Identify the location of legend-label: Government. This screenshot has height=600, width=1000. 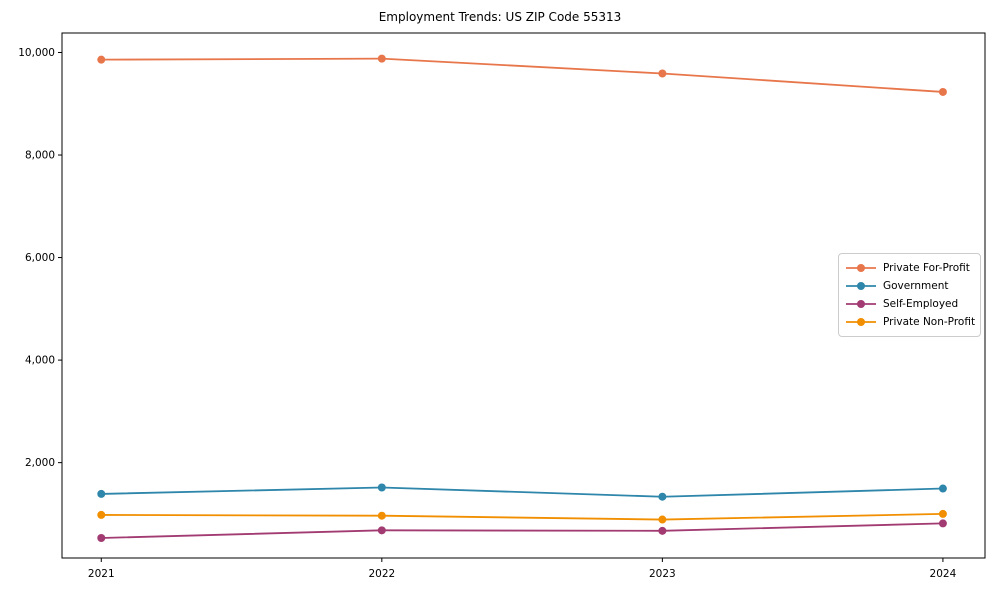
(916, 285).